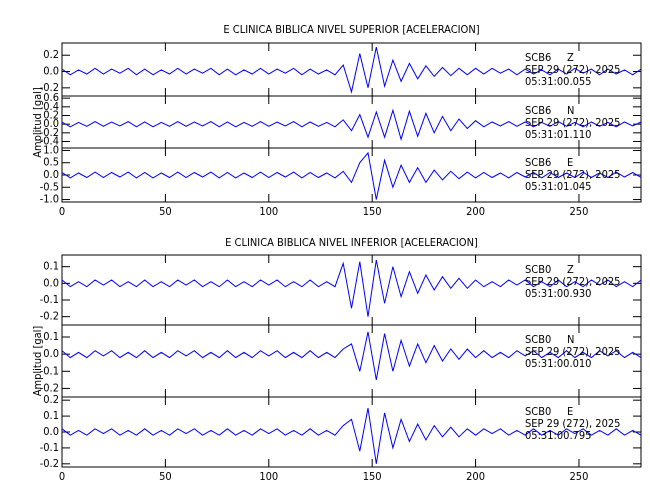  I want to click on y-tick-label: 0.6, so click(51, 97).